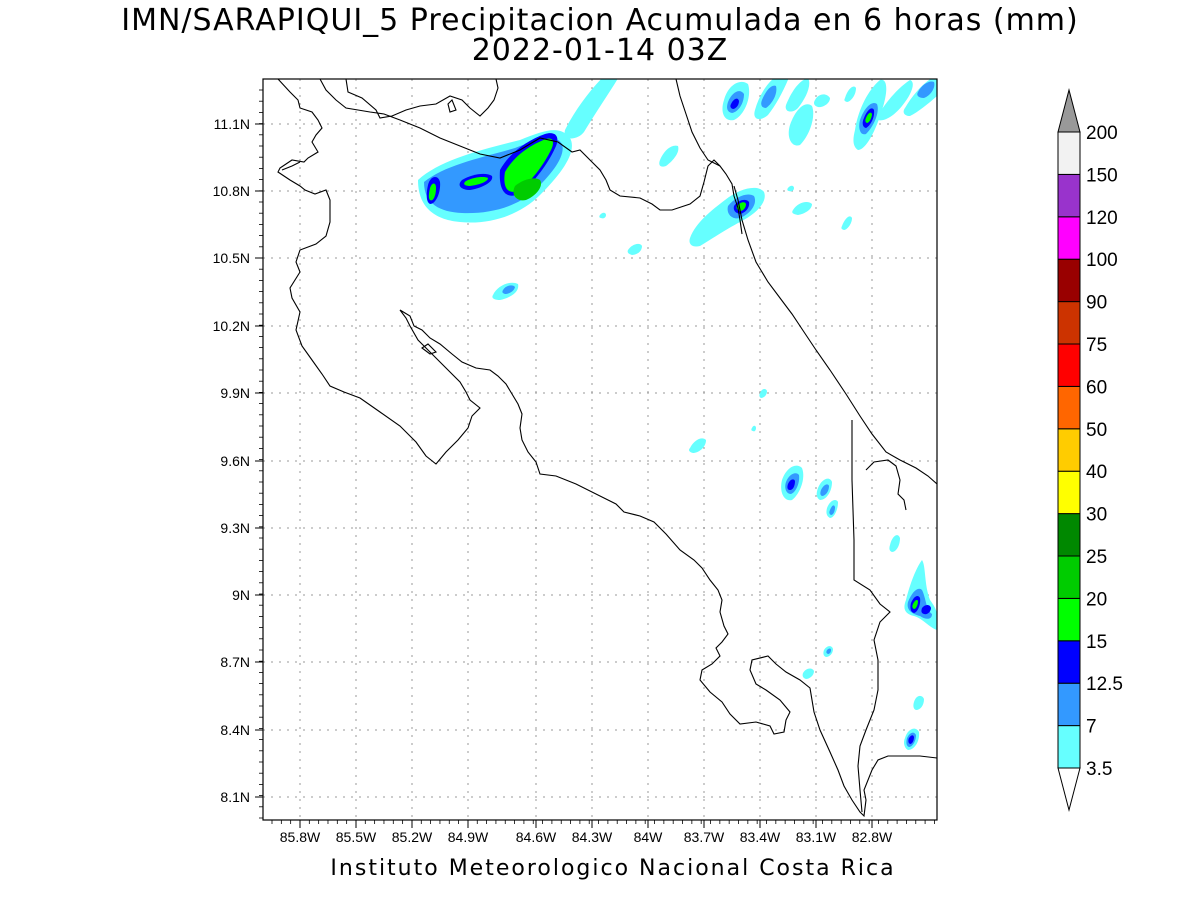  I want to click on colorbar-level-label: 25, so click(1096, 557).